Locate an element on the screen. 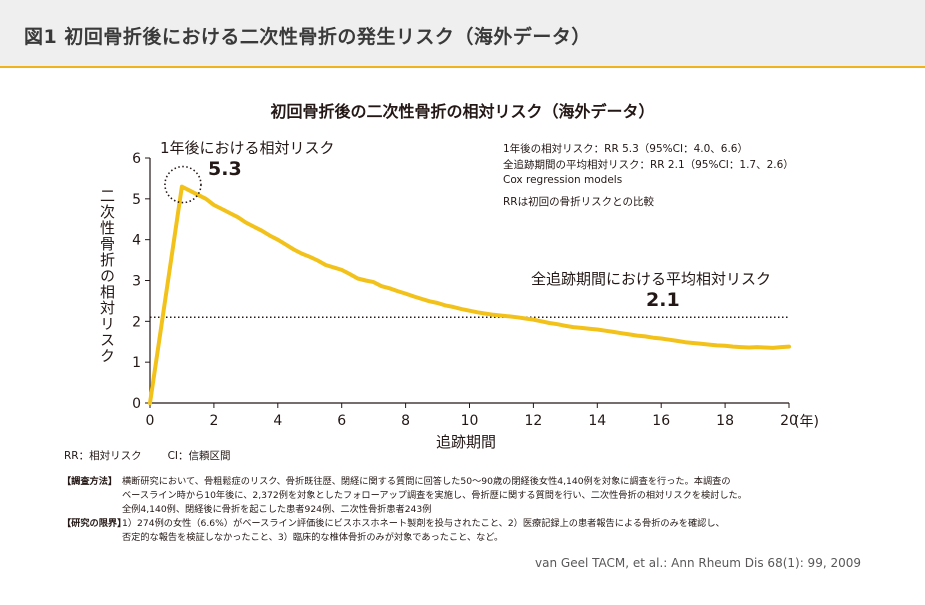 The image size is (925, 605). stats-note-line: Cox regression models is located at coordinates (563, 180).